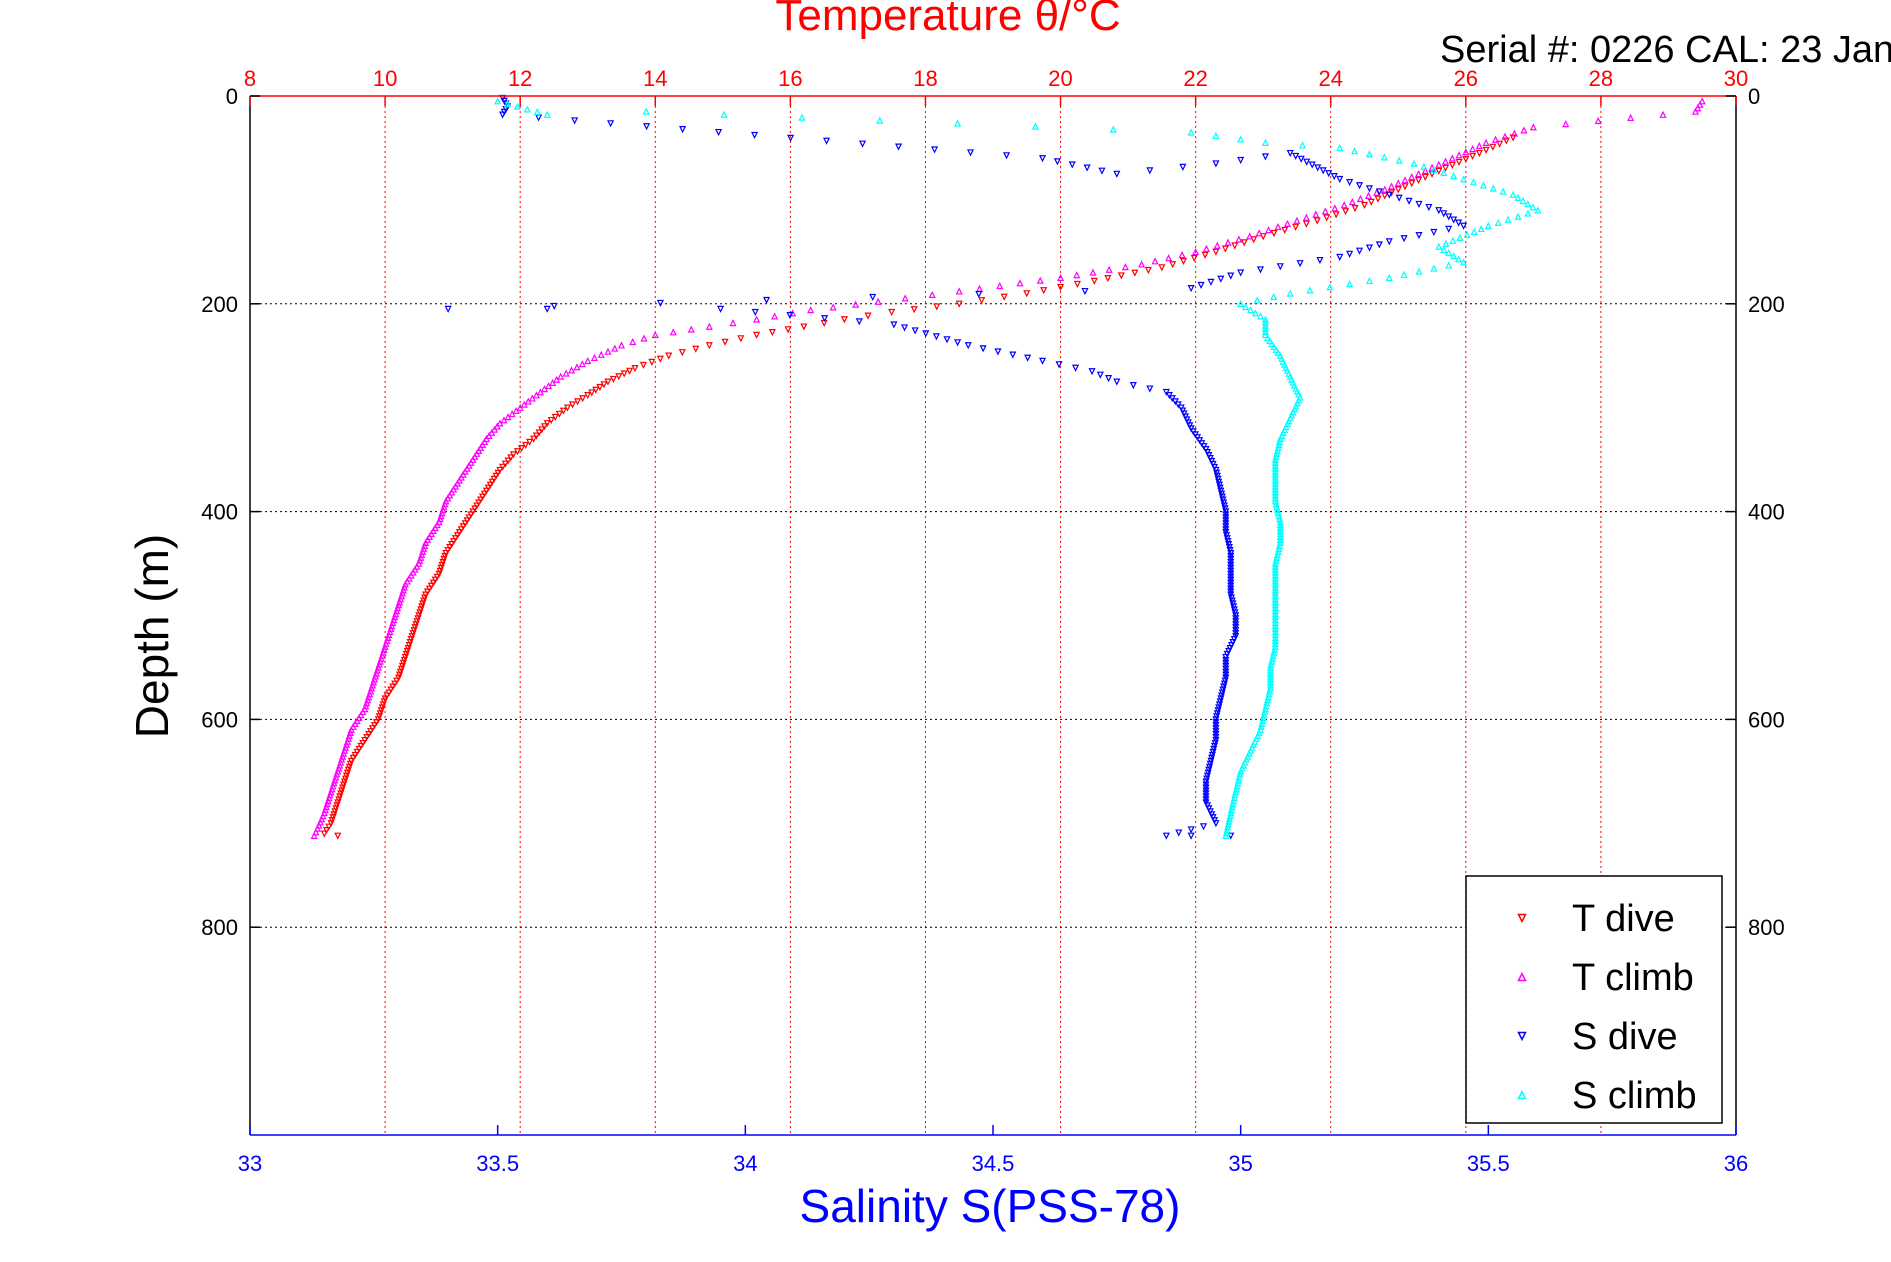 The height and width of the screenshot is (1262, 1891). What do you see at coordinates (250, 78) in the screenshot?
I see `top-x-tick-label: 8` at bounding box center [250, 78].